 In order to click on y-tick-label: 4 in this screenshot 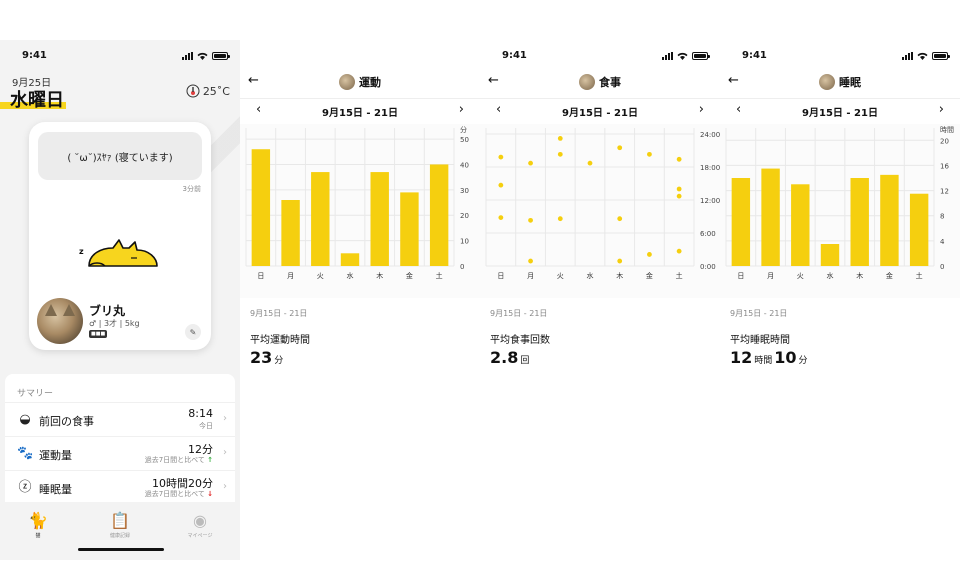, I will do `click(942, 242)`.